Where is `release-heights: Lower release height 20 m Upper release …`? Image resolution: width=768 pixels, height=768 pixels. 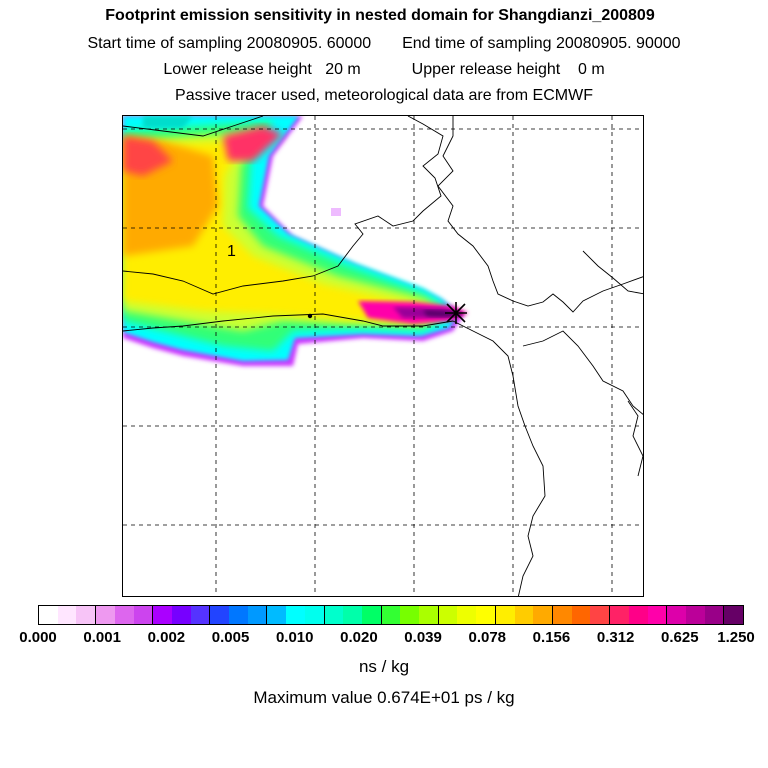 release-heights: Lower release height 20 m Upper release … is located at coordinates (384, 70).